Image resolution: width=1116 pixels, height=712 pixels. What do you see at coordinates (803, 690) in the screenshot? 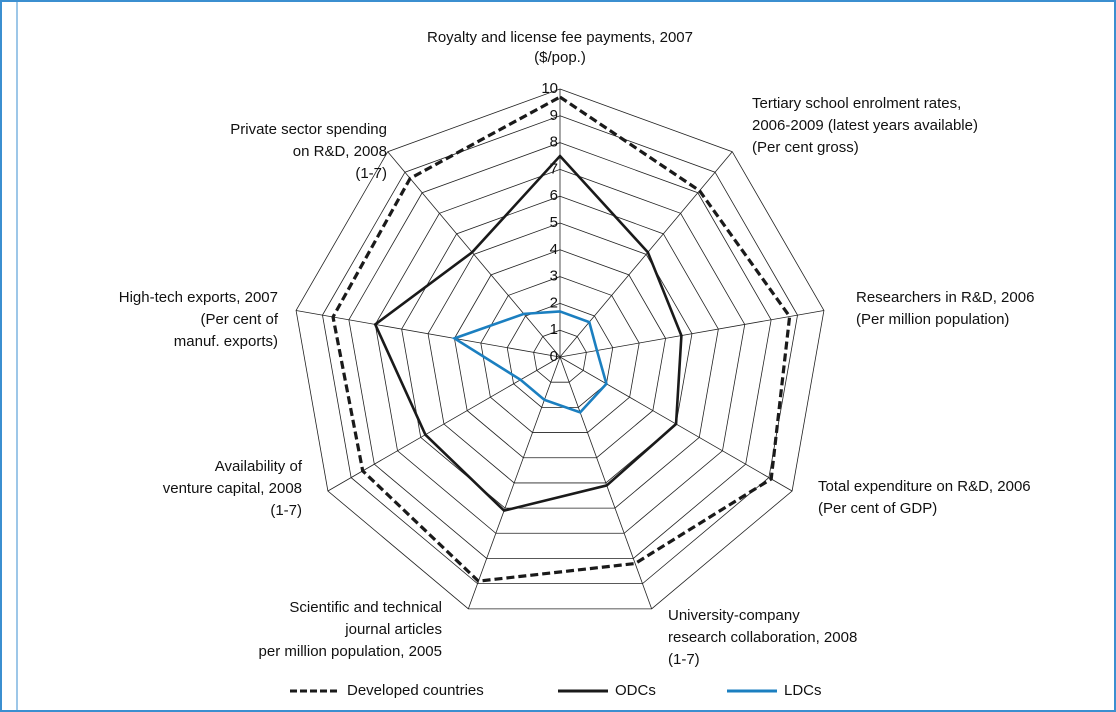
I see `legend-label: LDCs` at bounding box center [803, 690].